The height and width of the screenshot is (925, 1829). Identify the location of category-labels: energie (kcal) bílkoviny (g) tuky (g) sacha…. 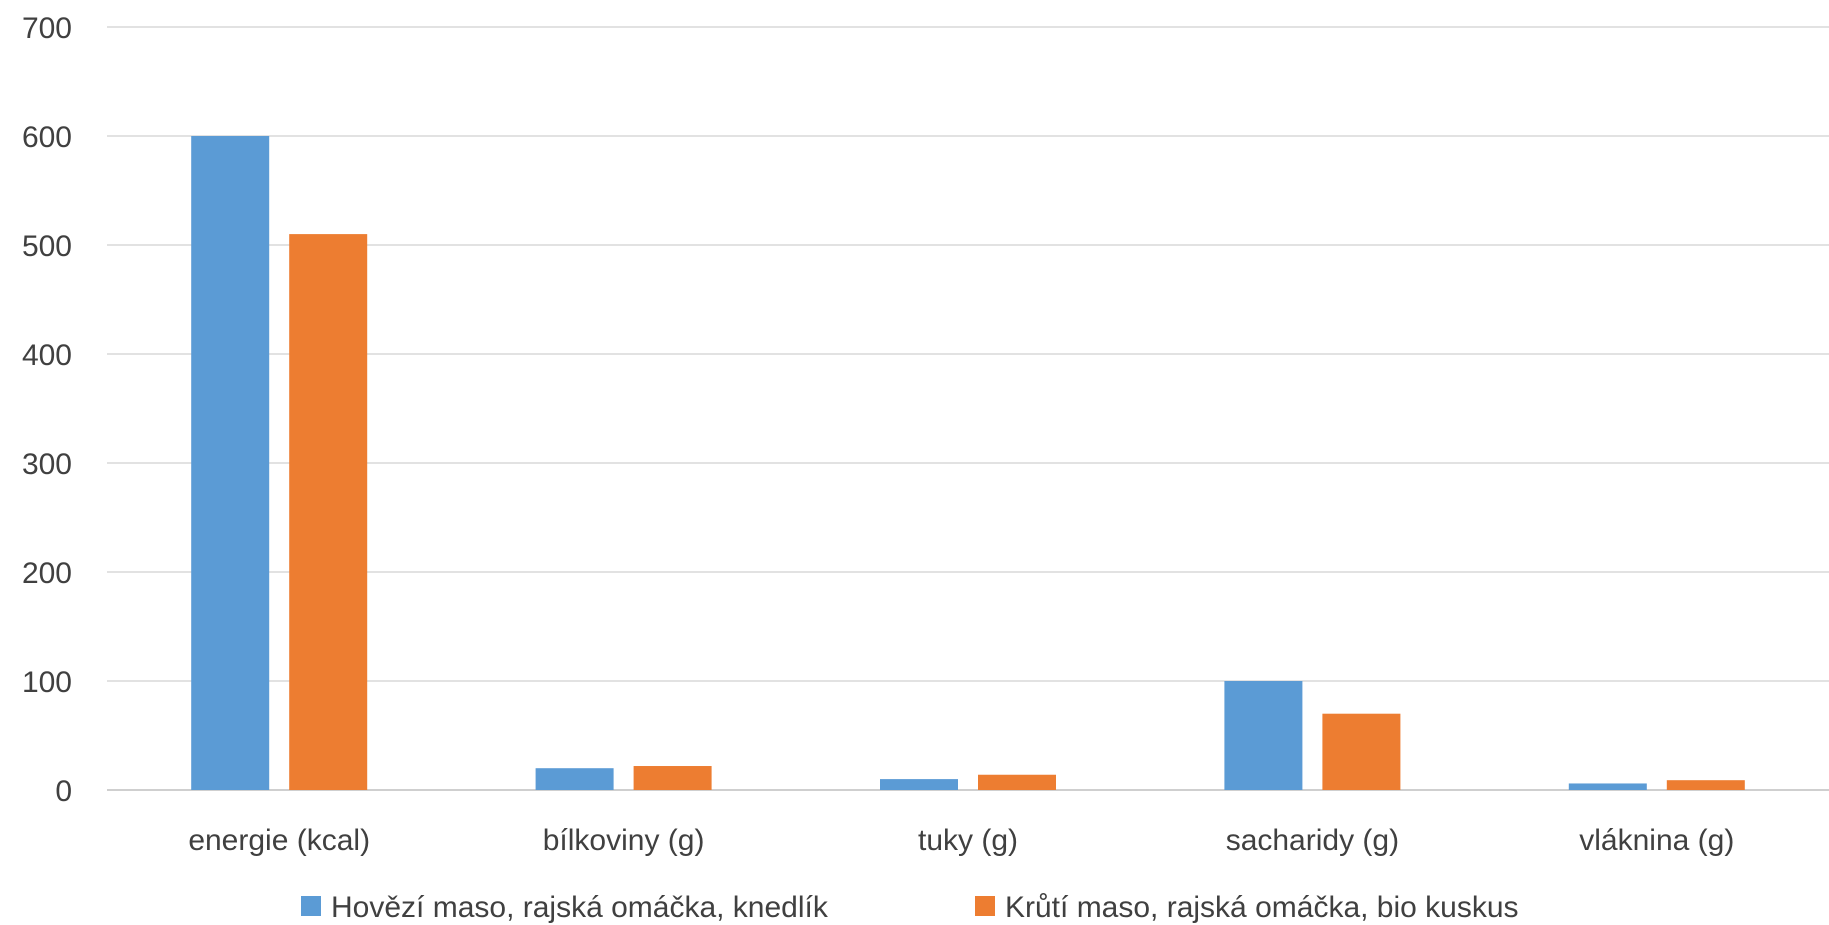
(961, 840).